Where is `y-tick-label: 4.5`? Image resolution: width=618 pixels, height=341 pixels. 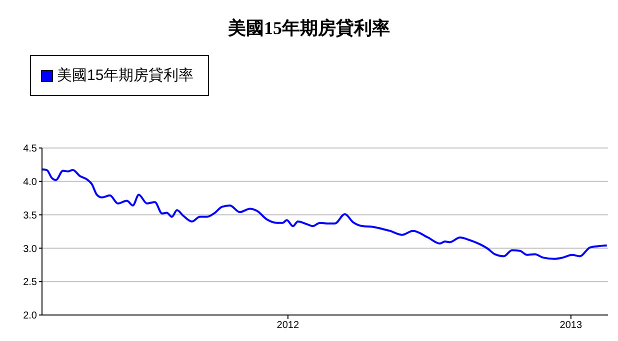 y-tick-label: 4.5 is located at coordinates (30, 149).